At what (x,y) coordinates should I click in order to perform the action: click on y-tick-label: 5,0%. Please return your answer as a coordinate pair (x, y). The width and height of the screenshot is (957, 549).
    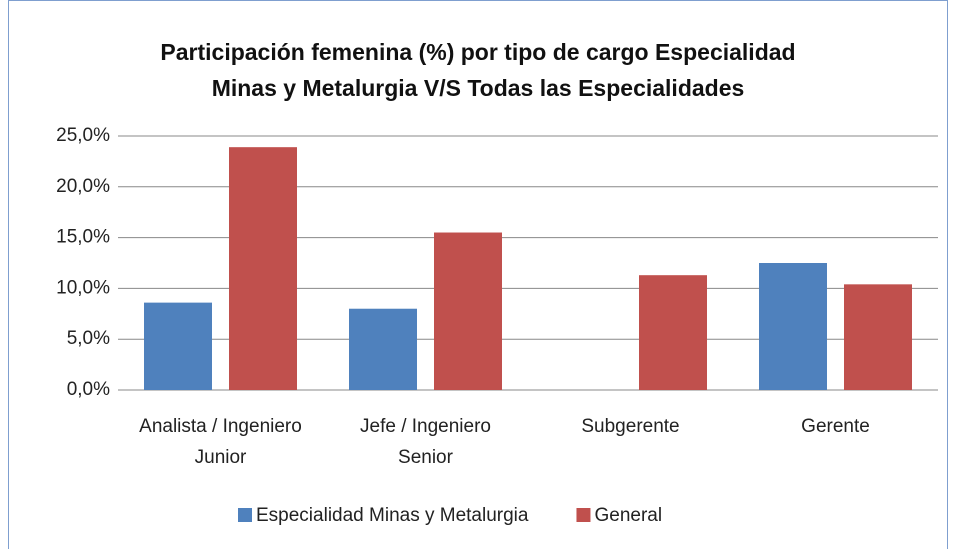
    Looking at the image, I should click on (88, 338).